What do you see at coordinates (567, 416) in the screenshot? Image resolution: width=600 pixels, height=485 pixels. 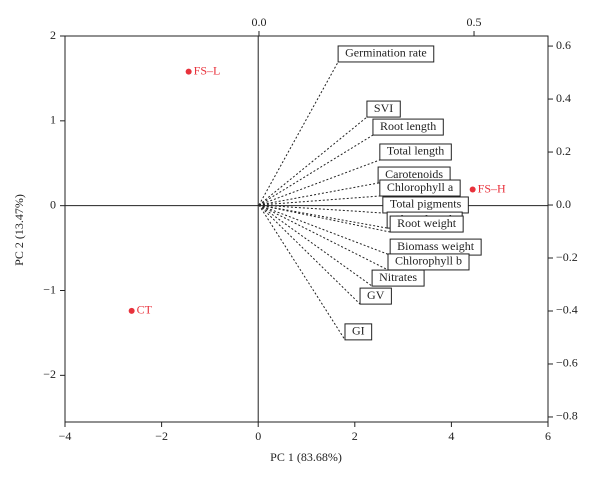 I see `y2-tick-label: −0.8` at bounding box center [567, 416].